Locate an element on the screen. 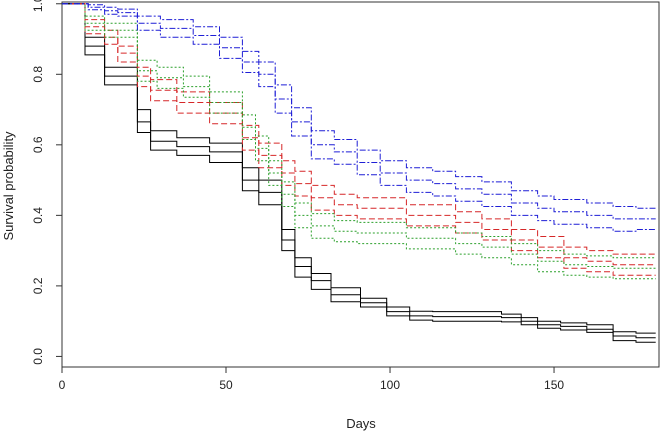 This screenshot has height=433, width=663. x-axis: 0 50 100 150 is located at coordinates (311, 379).